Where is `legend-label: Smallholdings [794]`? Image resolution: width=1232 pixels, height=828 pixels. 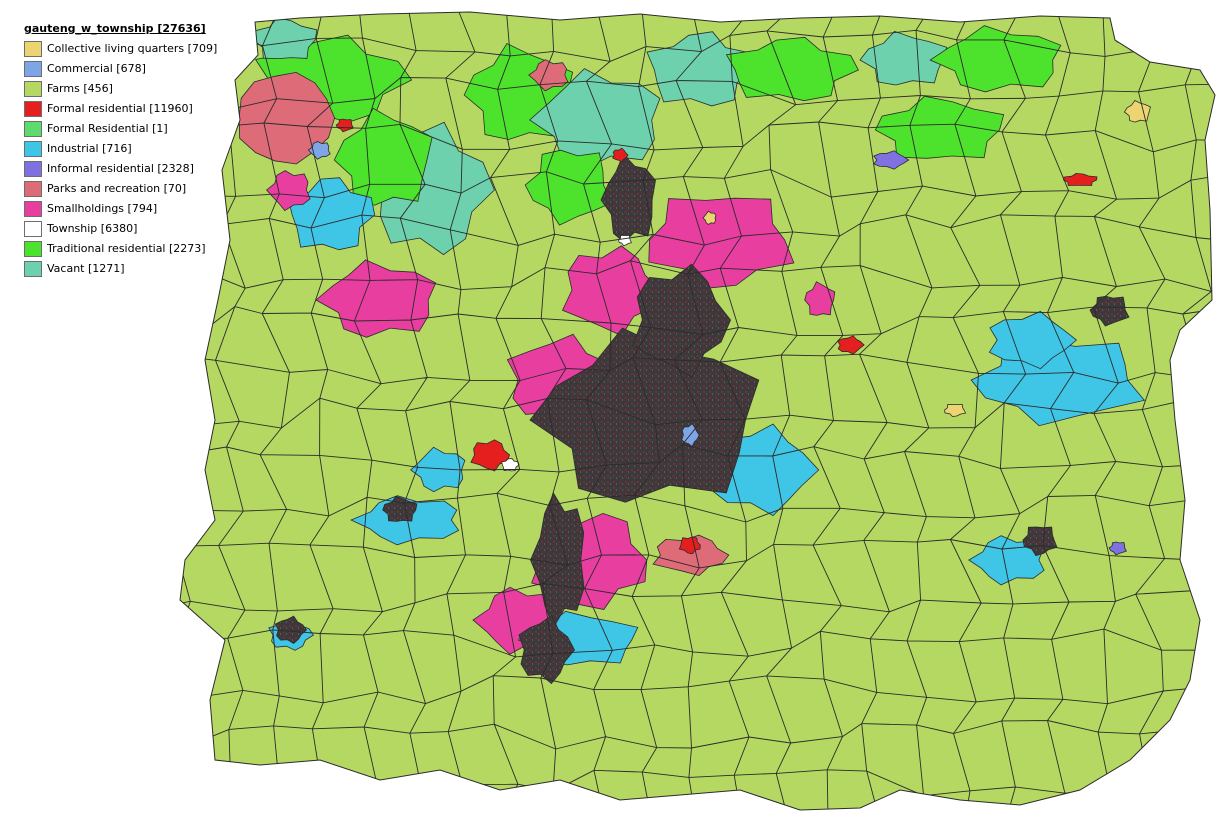
legend-label: Smallholdings [794] is located at coordinates (102, 208).